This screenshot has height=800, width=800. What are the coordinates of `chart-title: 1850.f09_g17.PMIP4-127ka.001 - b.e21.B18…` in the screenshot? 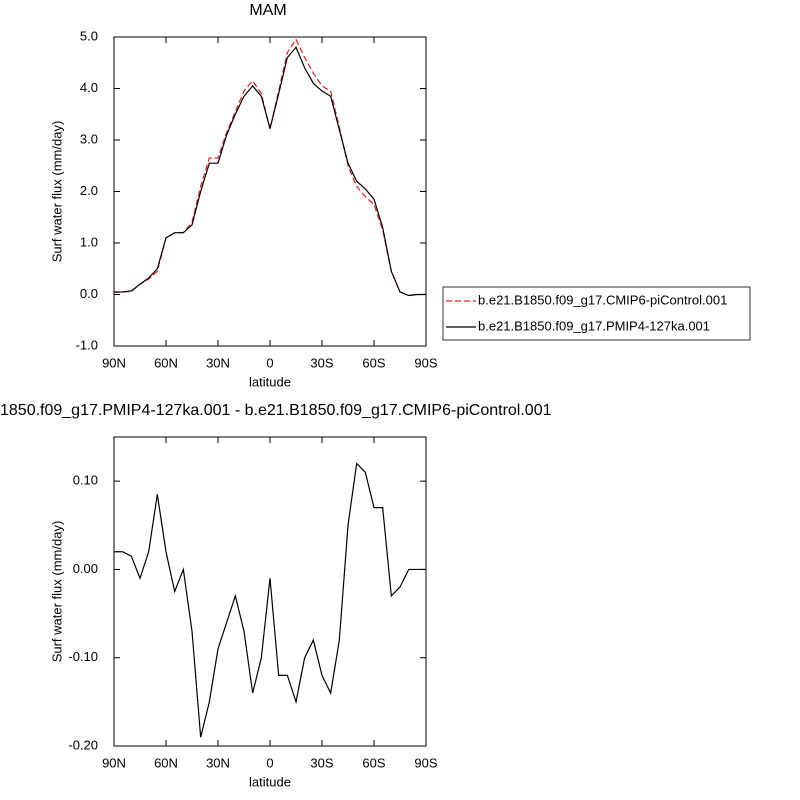 It's located at (276, 410).